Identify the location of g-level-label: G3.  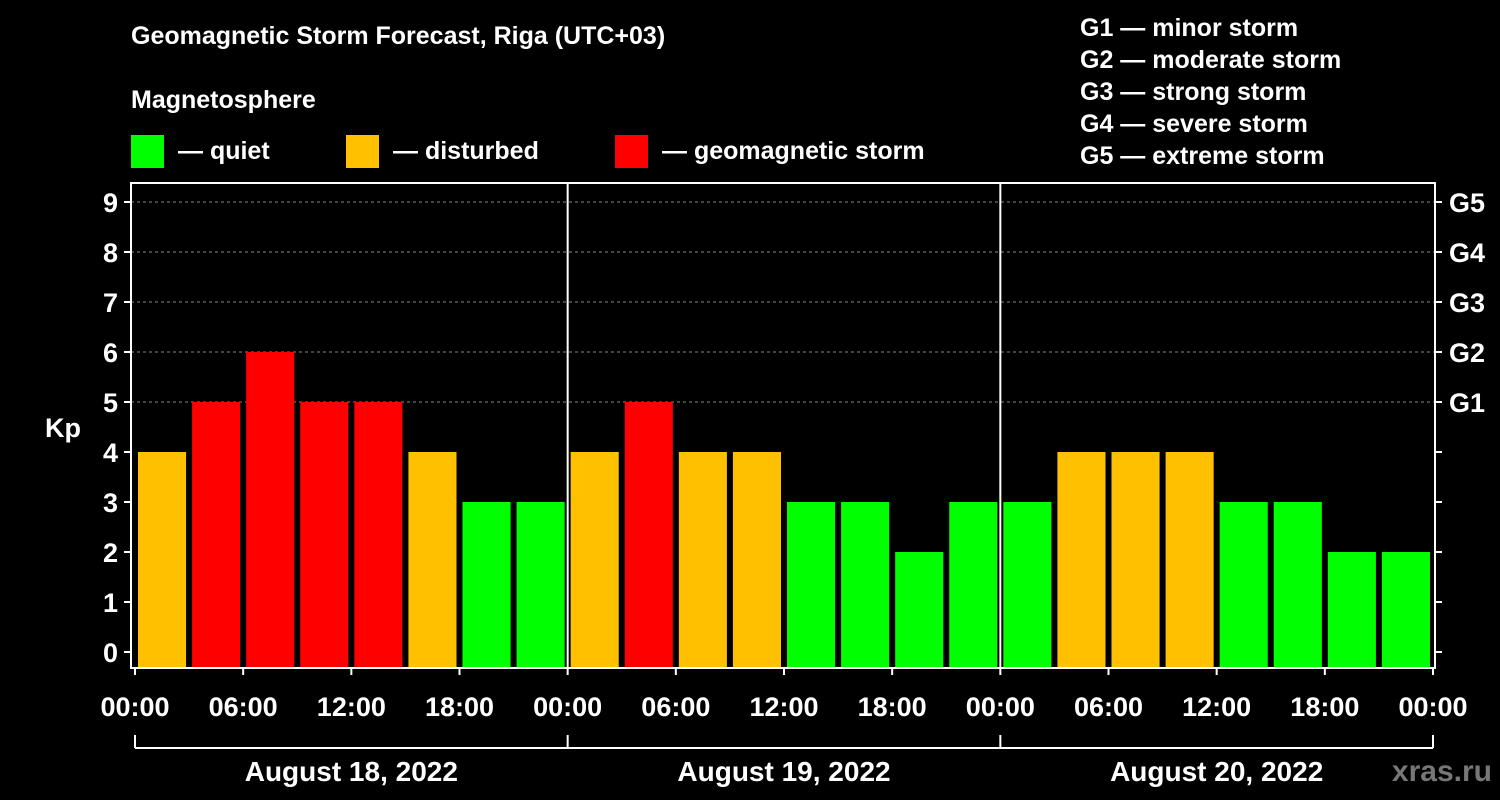
(1467, 303).